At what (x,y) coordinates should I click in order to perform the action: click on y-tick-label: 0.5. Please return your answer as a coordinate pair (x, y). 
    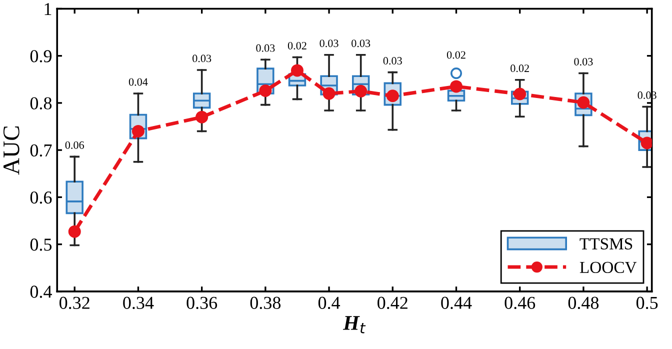
    Looking at the image, I should click on (41, 244).